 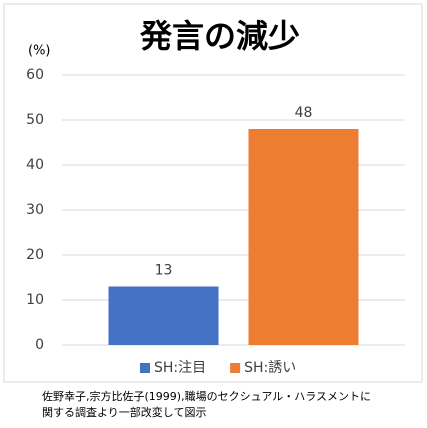 I want to click on y-tick-label: 60, so click(x=35, y=75).